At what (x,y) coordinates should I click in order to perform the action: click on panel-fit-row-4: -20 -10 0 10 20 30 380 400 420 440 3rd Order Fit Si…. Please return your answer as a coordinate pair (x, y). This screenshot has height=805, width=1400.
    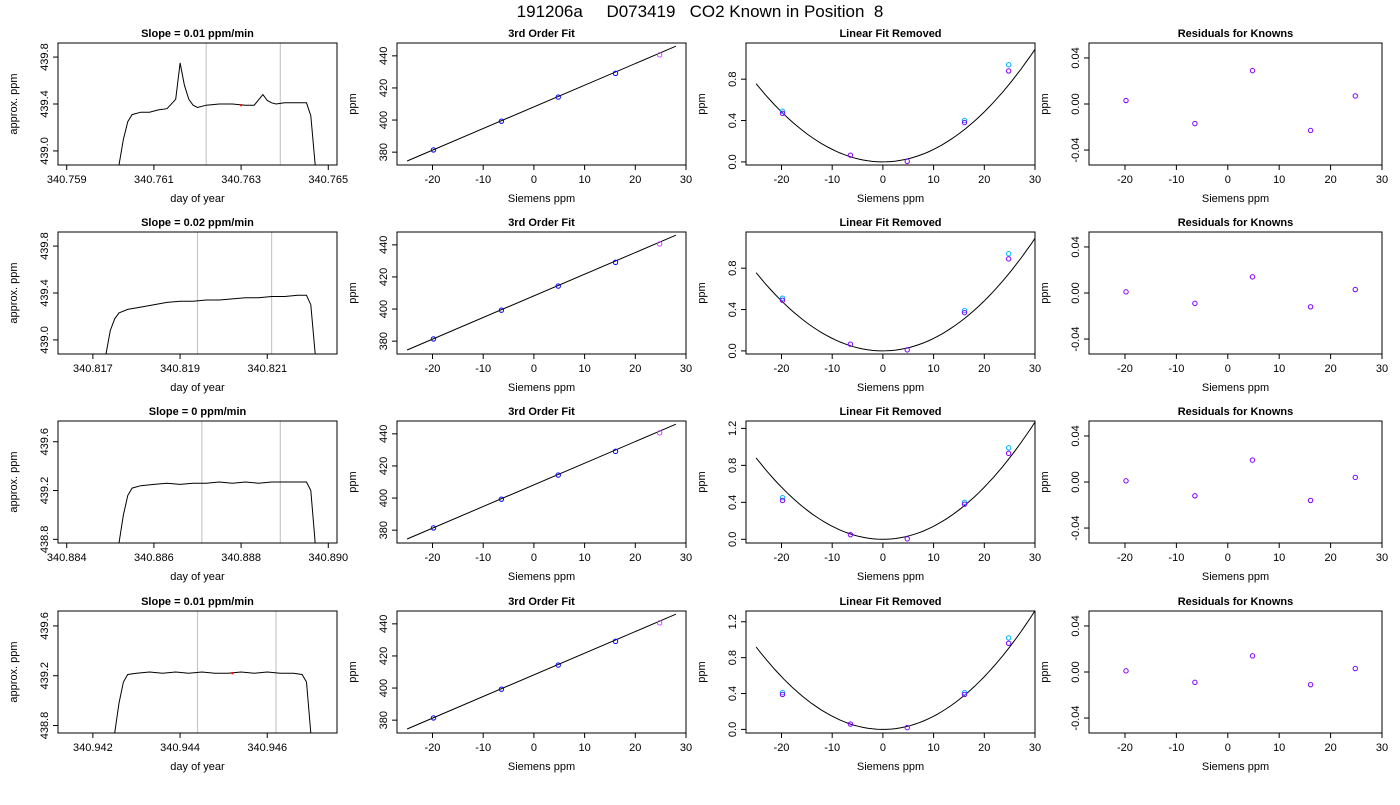
    Looking at the image, I should click on (519, 684).